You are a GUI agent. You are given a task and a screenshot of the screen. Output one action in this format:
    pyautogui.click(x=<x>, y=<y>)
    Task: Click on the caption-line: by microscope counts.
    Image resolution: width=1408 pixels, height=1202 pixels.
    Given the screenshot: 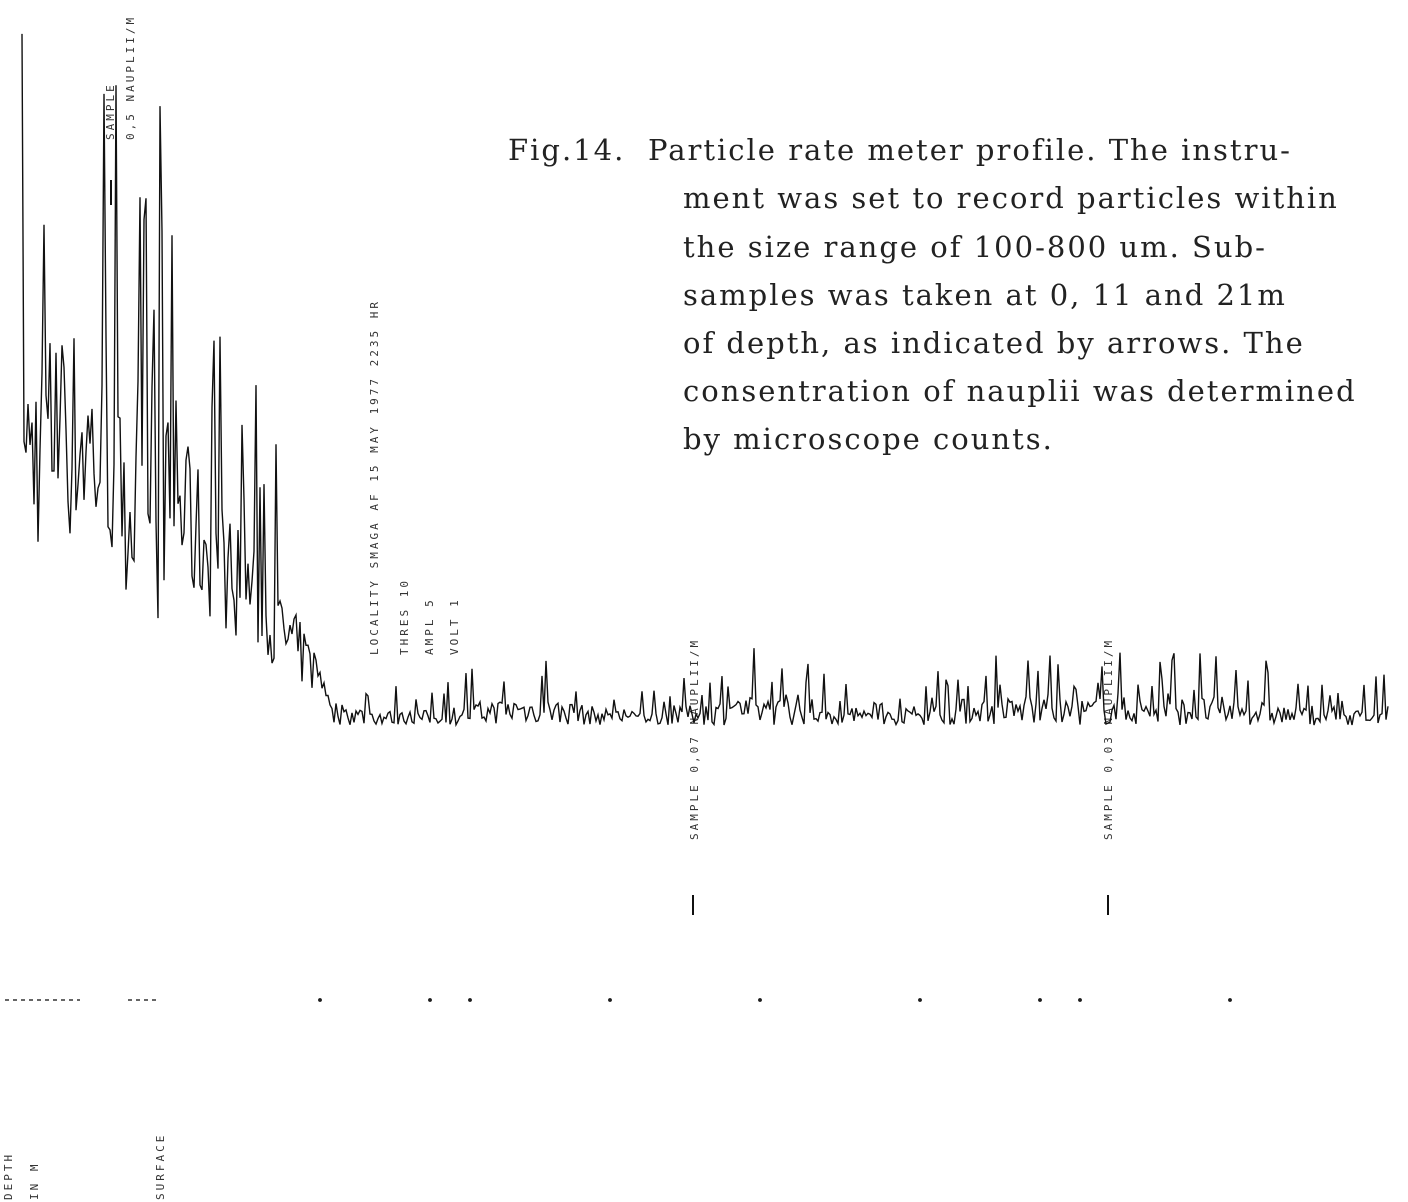 What is the action you would take?
    pyautogui.click(x=868, y=439)
    